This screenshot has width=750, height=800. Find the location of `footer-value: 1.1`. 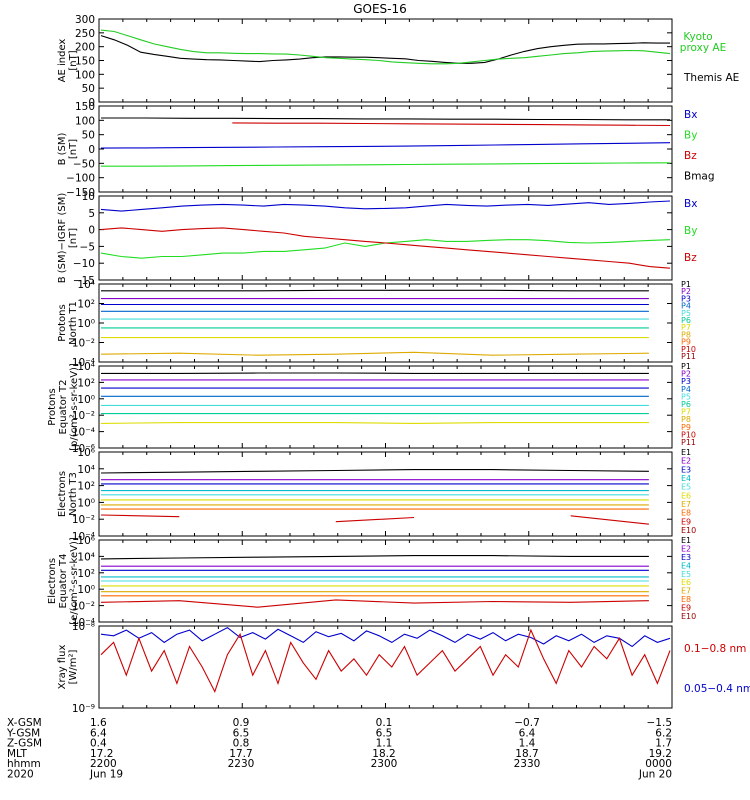

footer-value: 1.1 is located at coordinates (384, 744).